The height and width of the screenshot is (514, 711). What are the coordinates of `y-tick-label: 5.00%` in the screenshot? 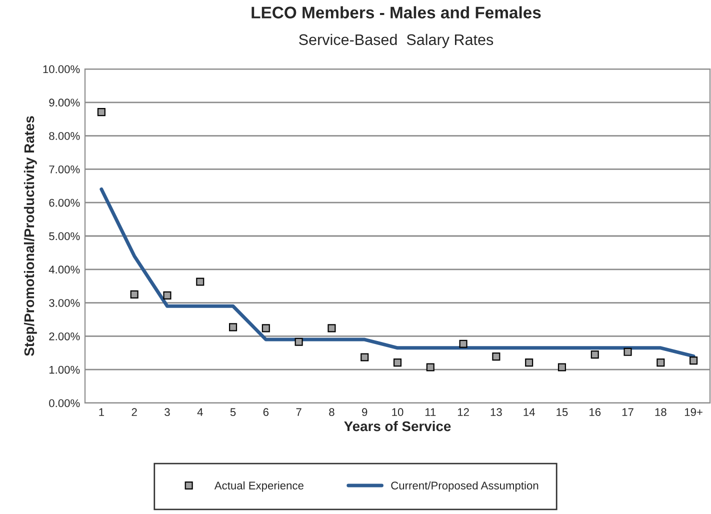 It's located at (64, 236).